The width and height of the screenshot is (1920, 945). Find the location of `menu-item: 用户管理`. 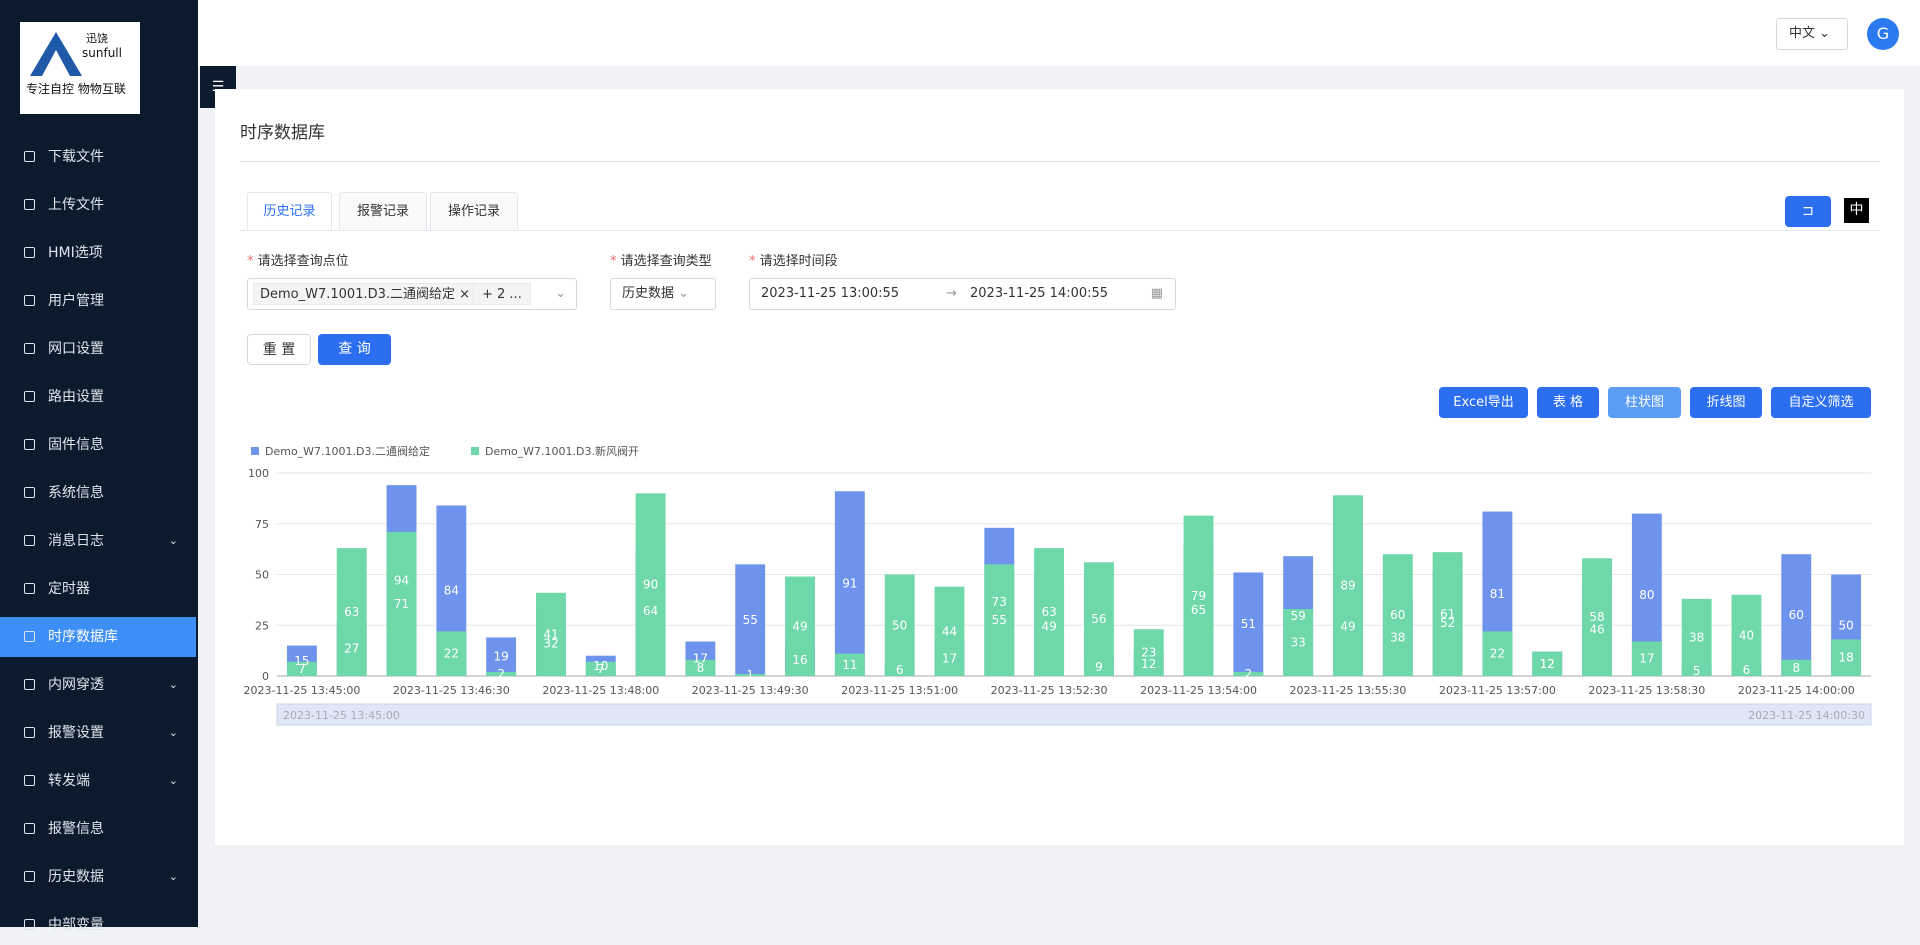

menu-item: 用户管理 is located at coordinates (98, 301).